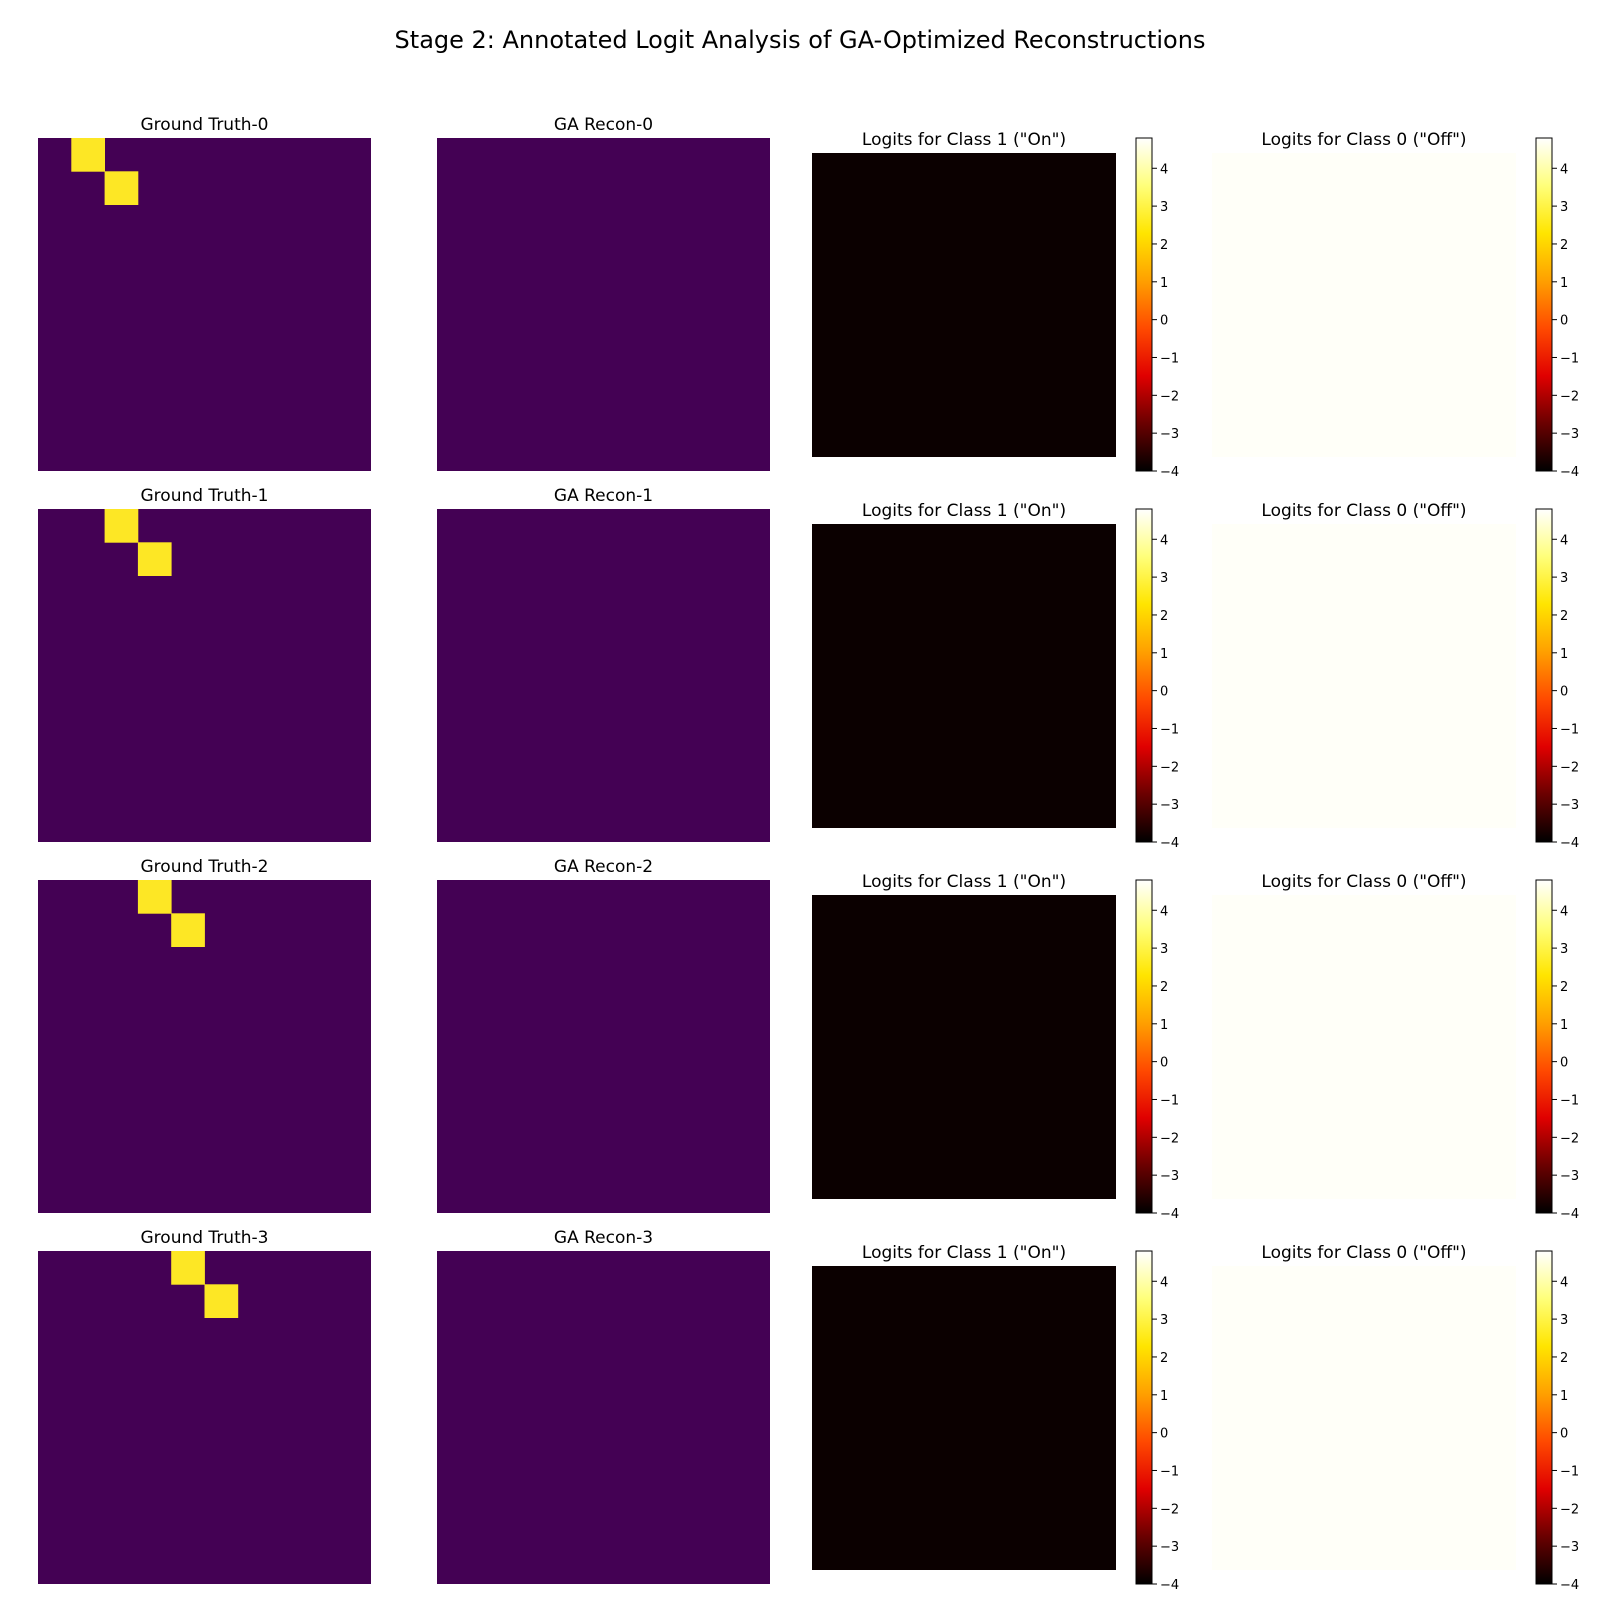 This screenshot has height=1600, width=1600. I want to click on panel-title: Ground Truth-3, so click(205, 1238).